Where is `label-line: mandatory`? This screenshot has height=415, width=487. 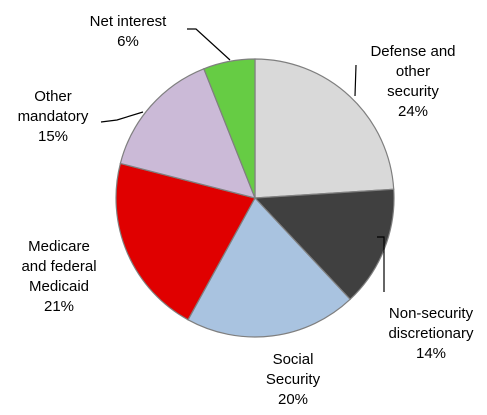
label-line: mandatory is located at coordinates (53, 116).